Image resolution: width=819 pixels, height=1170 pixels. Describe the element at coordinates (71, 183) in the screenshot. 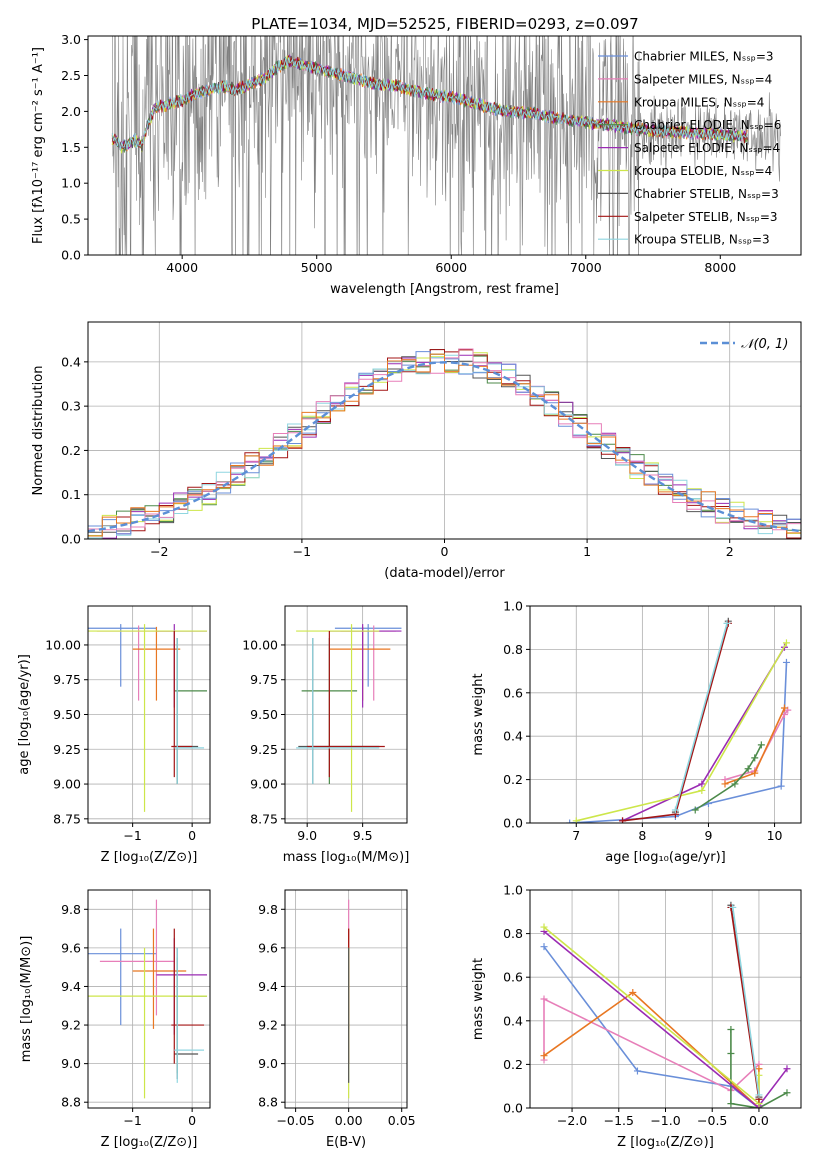

I see `y-tick-label-2: 1.0` at that location.